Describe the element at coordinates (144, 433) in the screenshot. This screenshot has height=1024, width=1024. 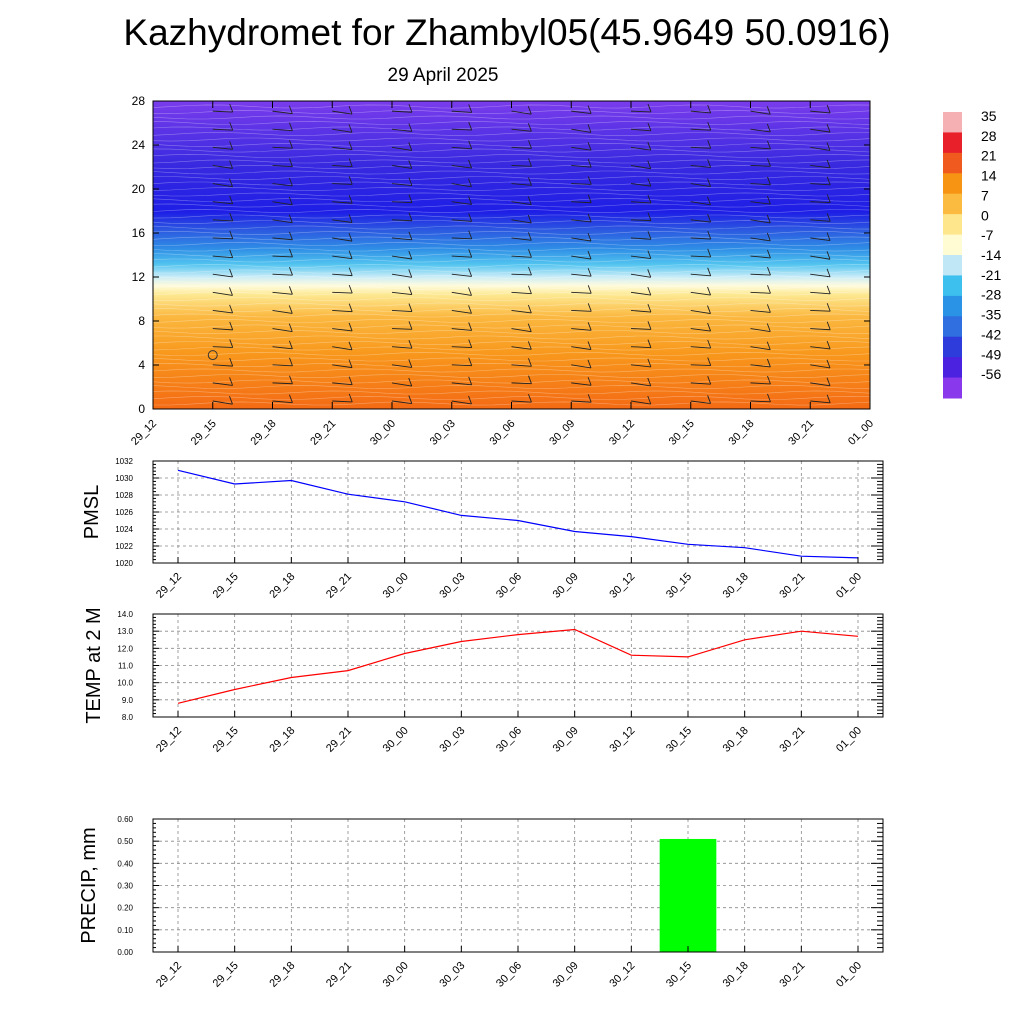
I see `x-tick-label: 29_12` at that location.